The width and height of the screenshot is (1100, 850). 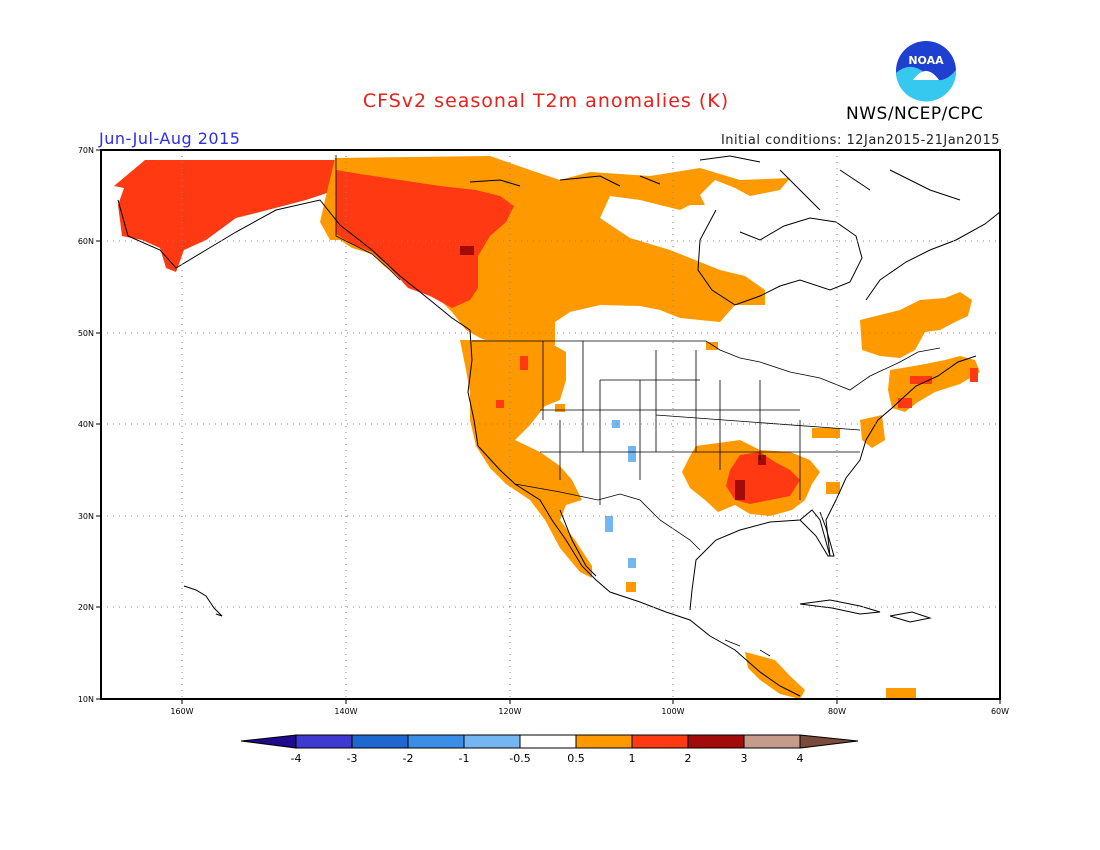 What do you see at coordinates (464, 758) in the screenshot?
I see `colorbar-label: -1` at bounding box center [464, 758].